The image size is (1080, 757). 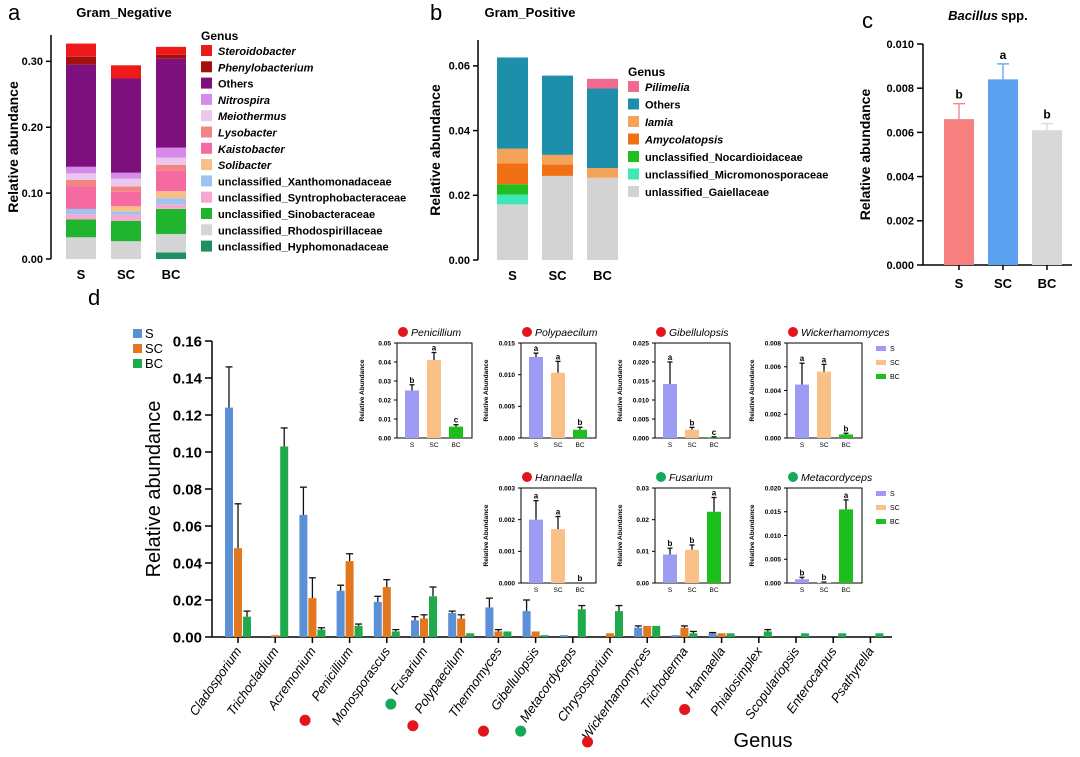 I want to click on panel-a-legend-label-nitrospira: Nitrospira, so click(x=244, y=101).